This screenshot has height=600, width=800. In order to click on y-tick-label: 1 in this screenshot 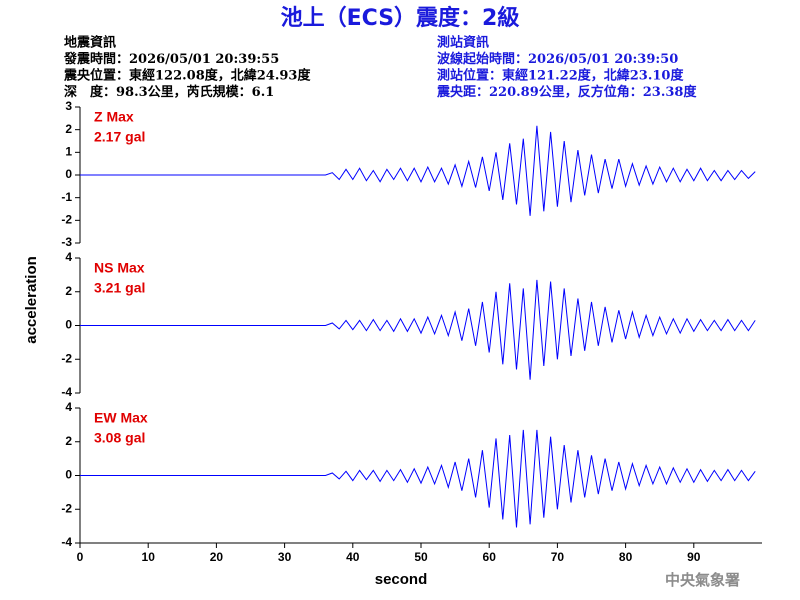, I will do `click(68, 152)`.